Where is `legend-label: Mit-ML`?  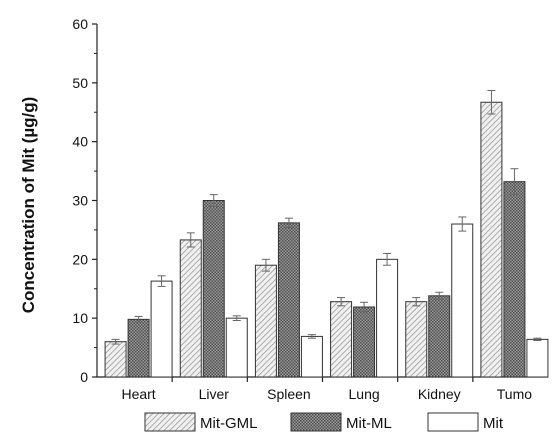
legend-label: Mit-ML is located at coordinates (369, 423).